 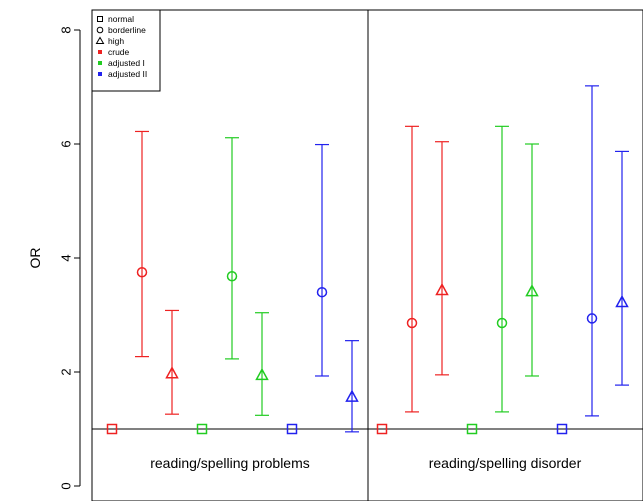 I want to click on y-tick-label: 6, so click(x=66, y=143).